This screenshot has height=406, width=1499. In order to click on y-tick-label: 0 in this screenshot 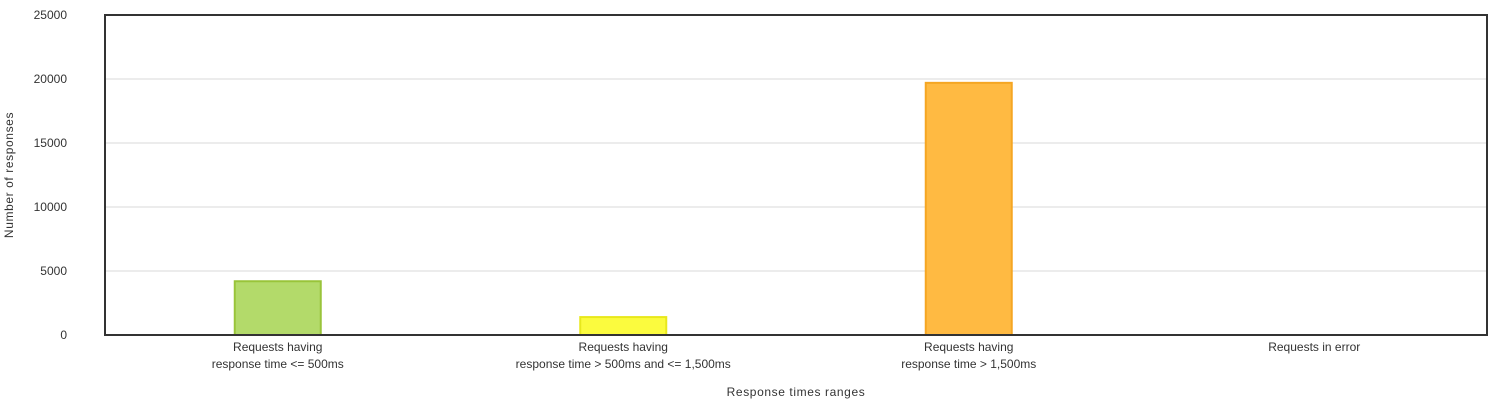, I will do `click(63, 335)`.